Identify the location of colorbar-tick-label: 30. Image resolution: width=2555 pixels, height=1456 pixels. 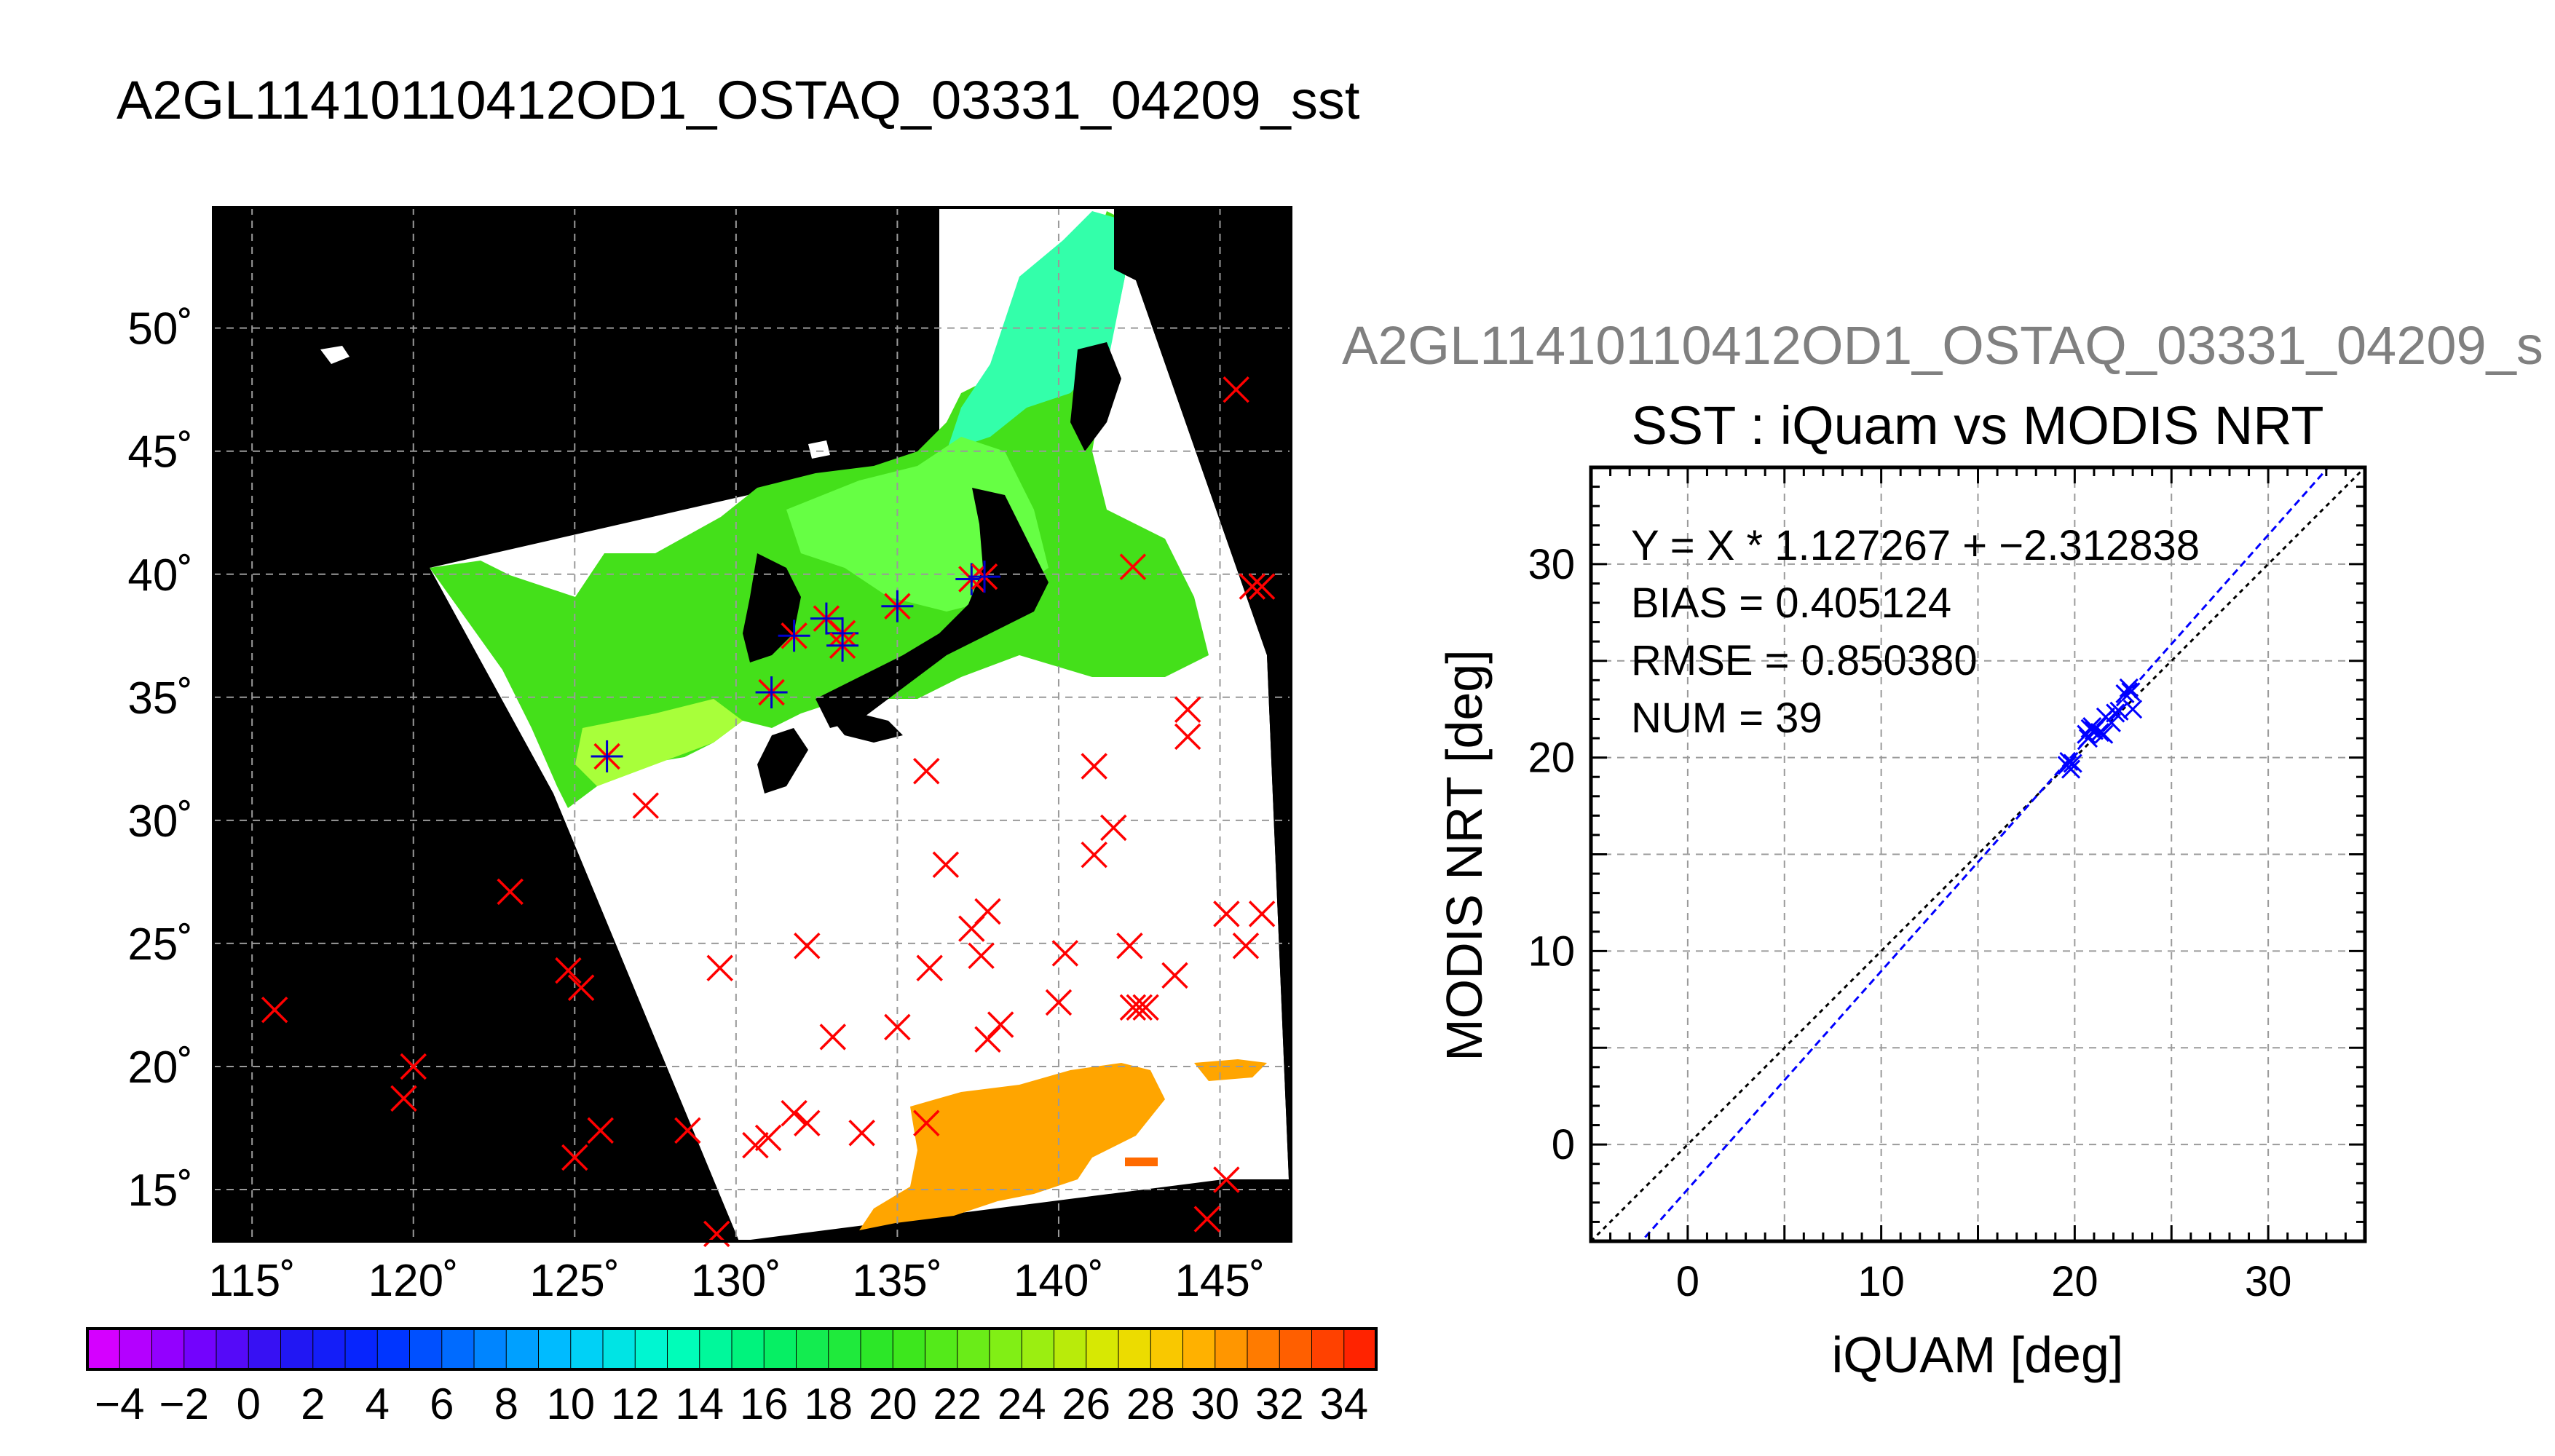
(1214, 1404).